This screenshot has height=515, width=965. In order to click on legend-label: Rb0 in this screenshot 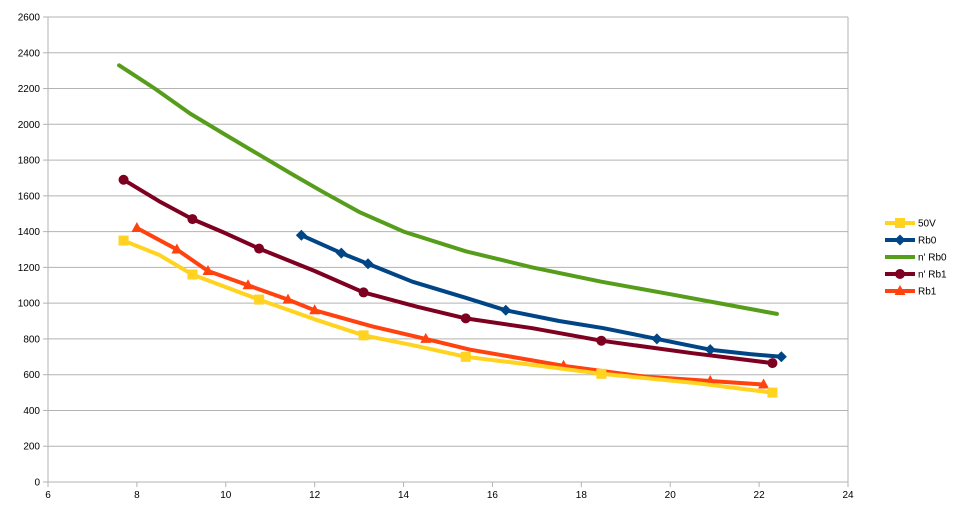, I will do `click(927, 241)`.